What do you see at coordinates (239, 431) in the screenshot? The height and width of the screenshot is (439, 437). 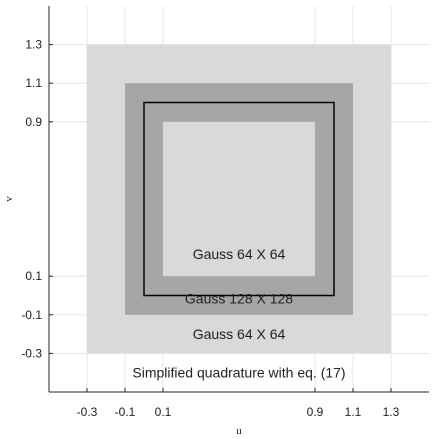 I see `x-axis-title: u` at bounding box center [239, 431].